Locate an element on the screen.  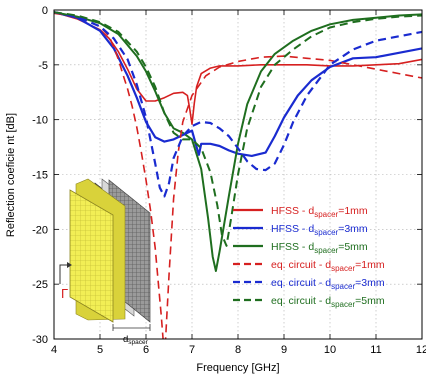
y-tick-label: -15 is located at coordinates (40, 176).